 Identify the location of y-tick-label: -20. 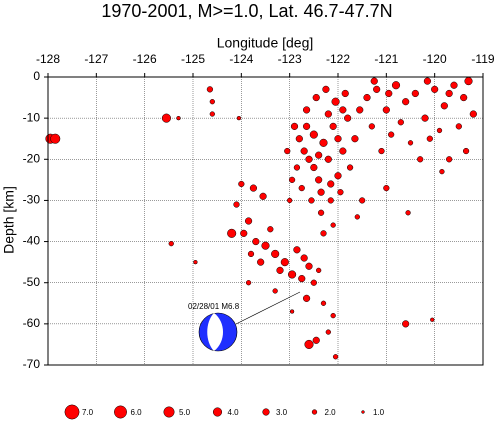
(32, 158).